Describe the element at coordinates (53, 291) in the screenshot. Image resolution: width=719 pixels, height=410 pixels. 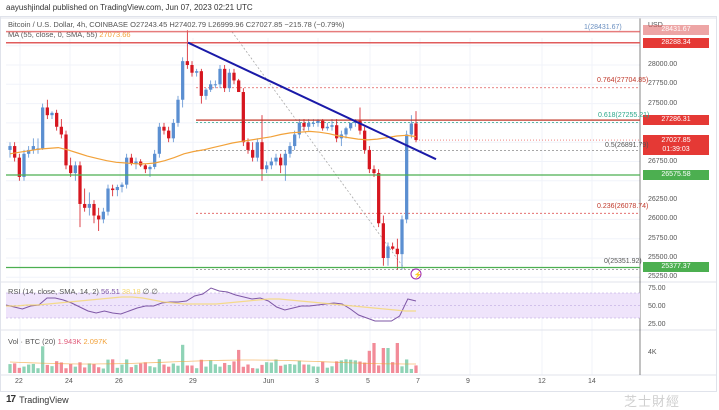
I see `rsi-label: RSI (14, close, SMA, 14, 2)` at that location.